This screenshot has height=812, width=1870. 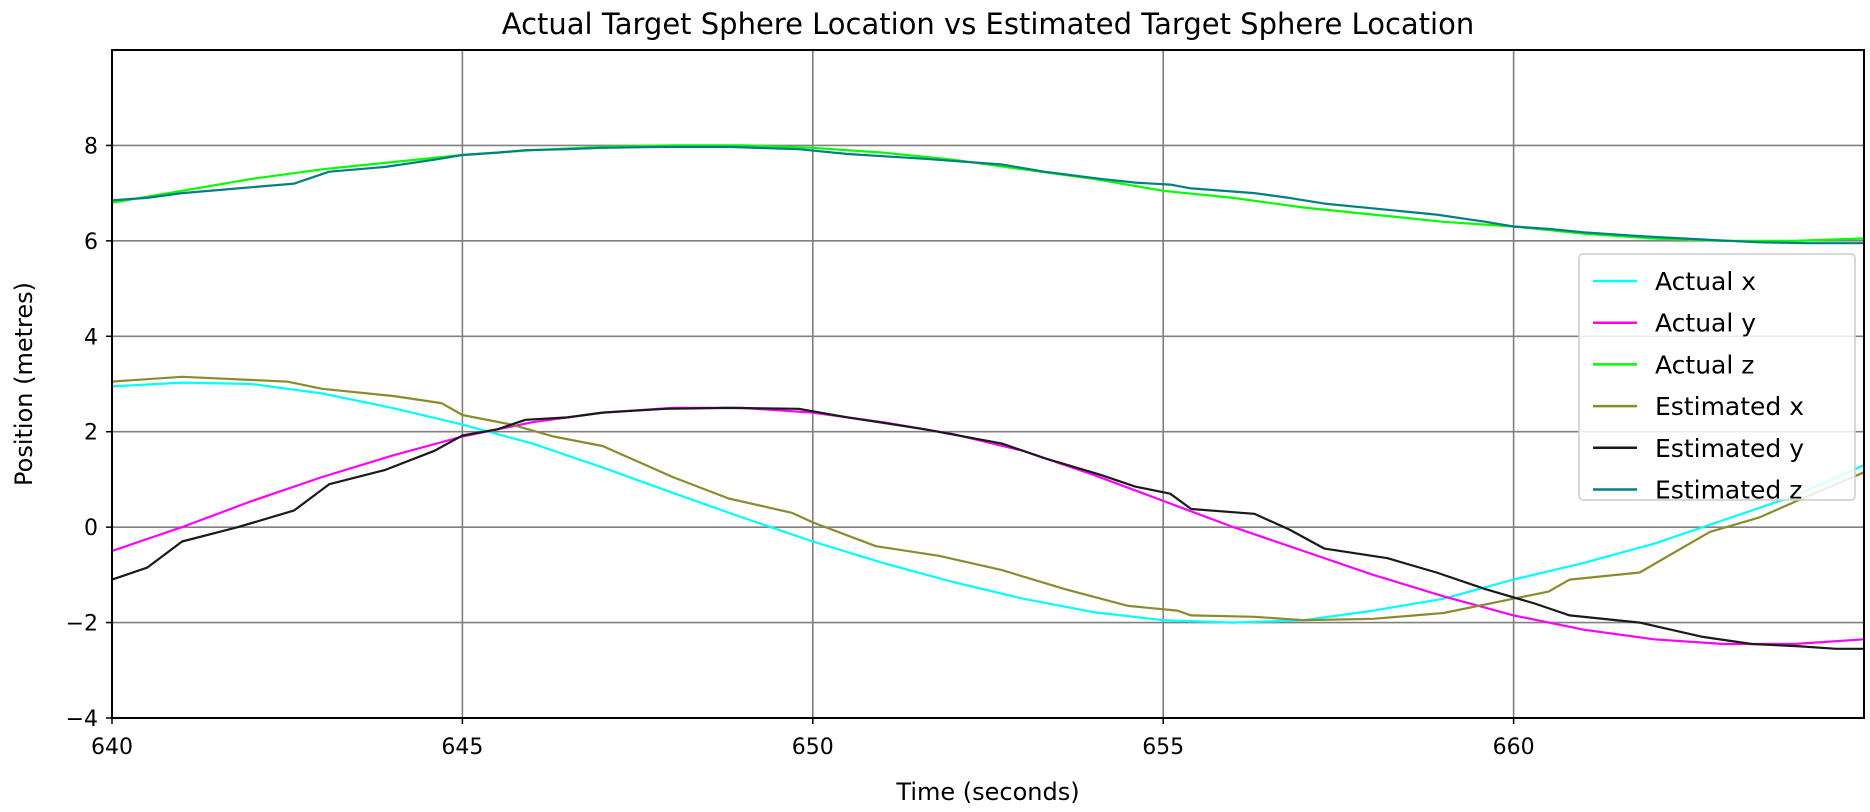 What do you see at coordinates (1705, 323) in the screenshot?
I see `legend-label: Actual y` at bounding box center [1705, 323].